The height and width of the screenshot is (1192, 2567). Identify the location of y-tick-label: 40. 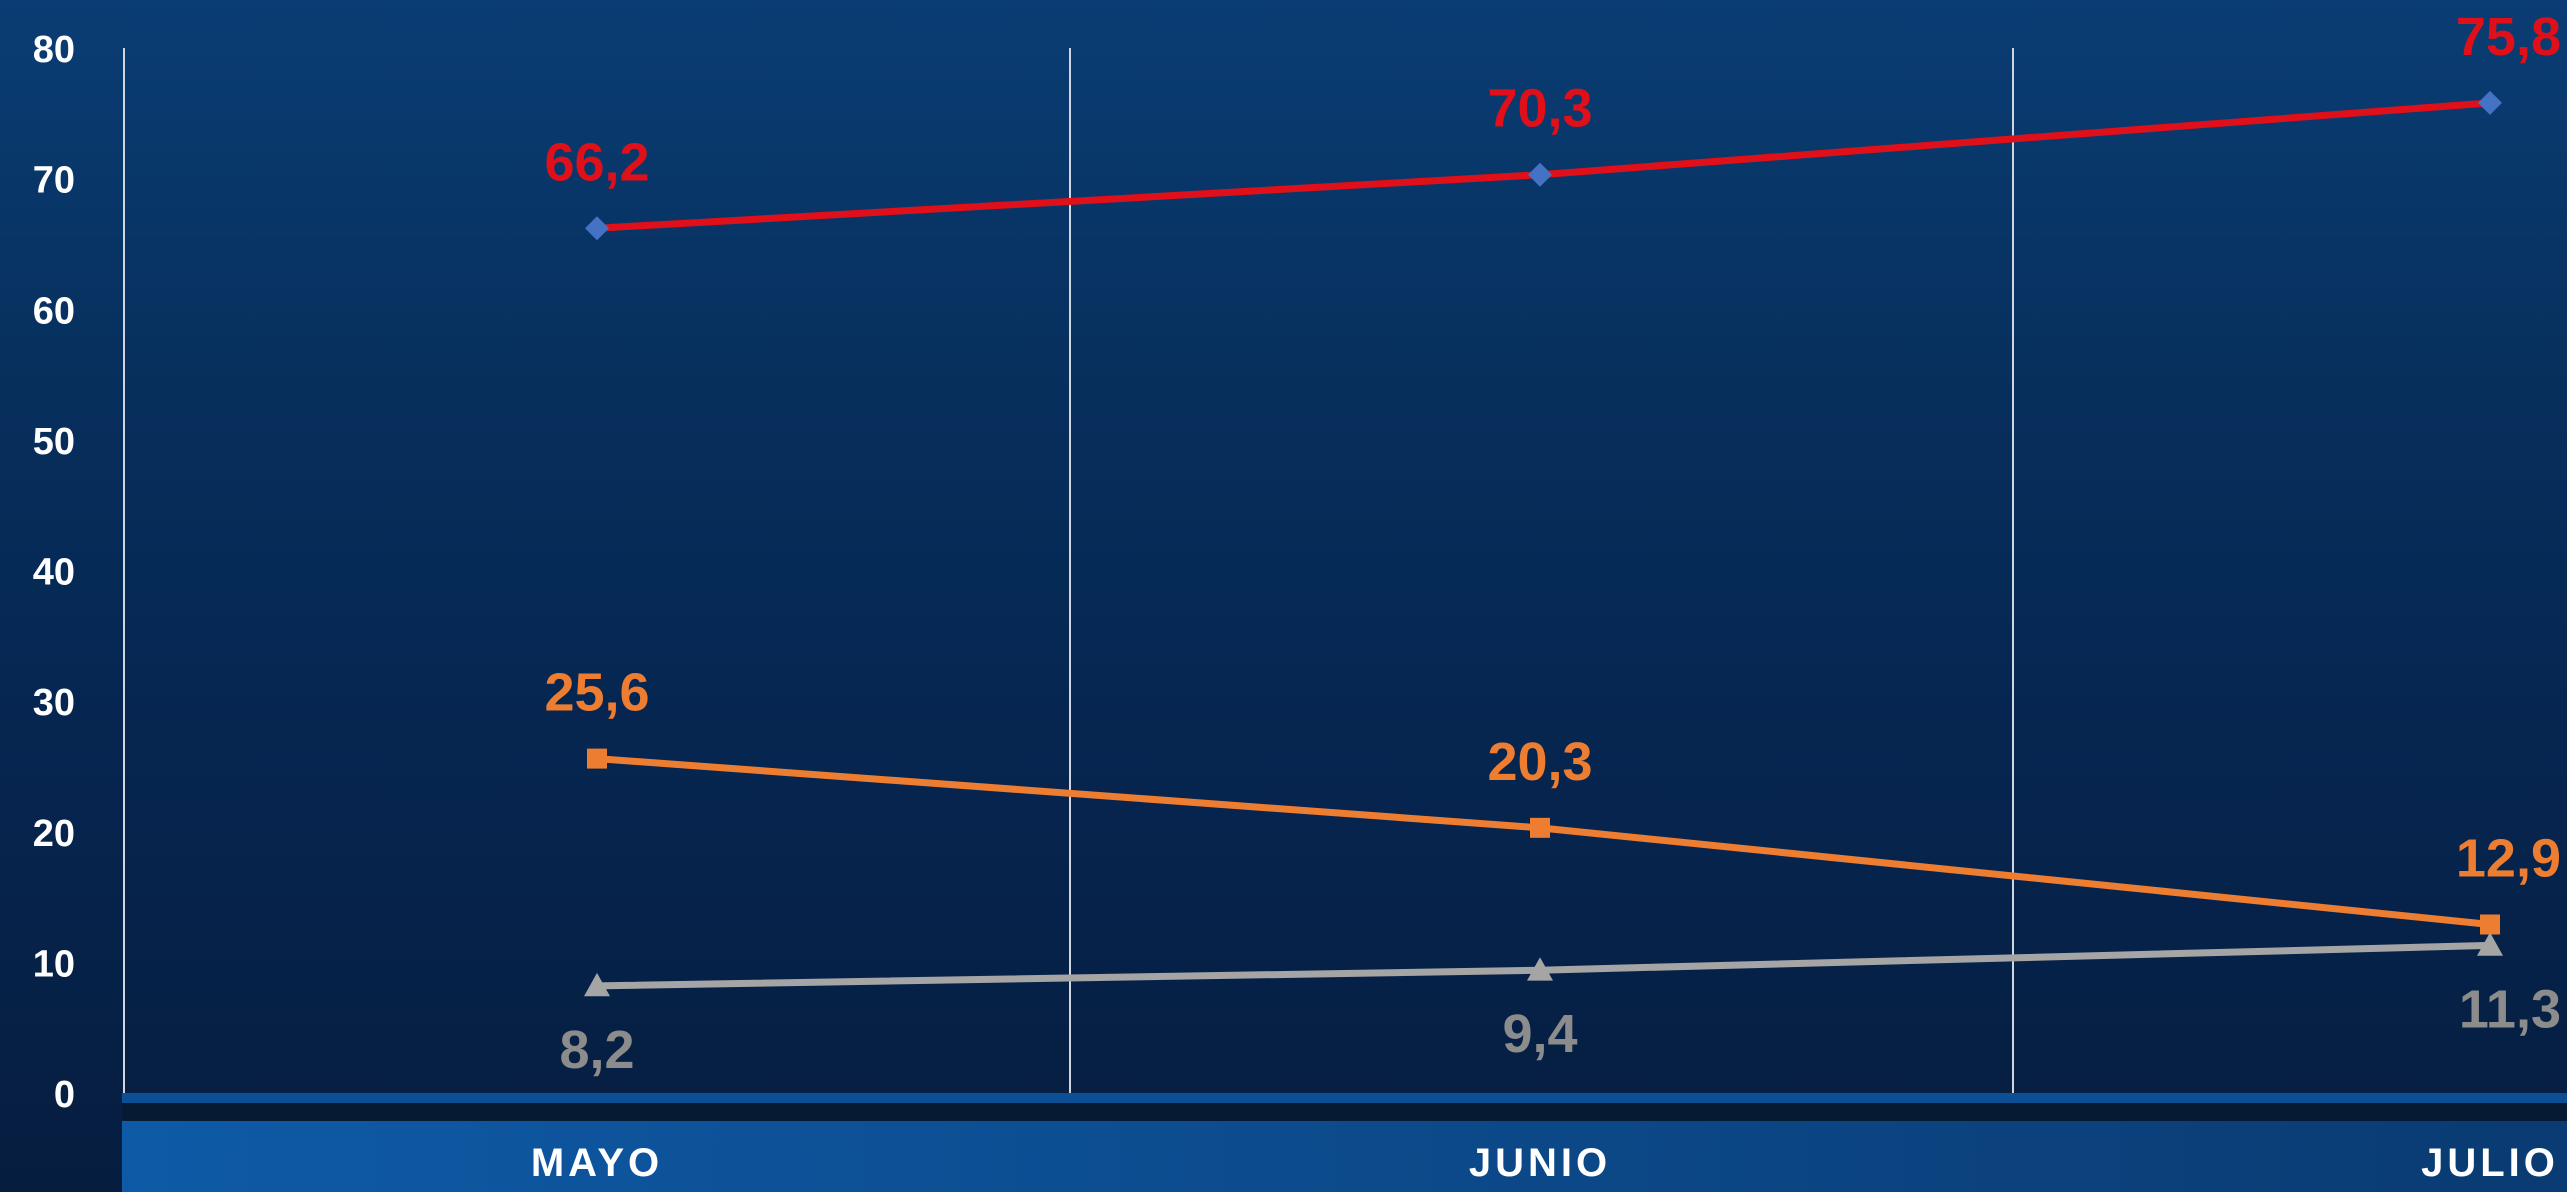
(54, 573).